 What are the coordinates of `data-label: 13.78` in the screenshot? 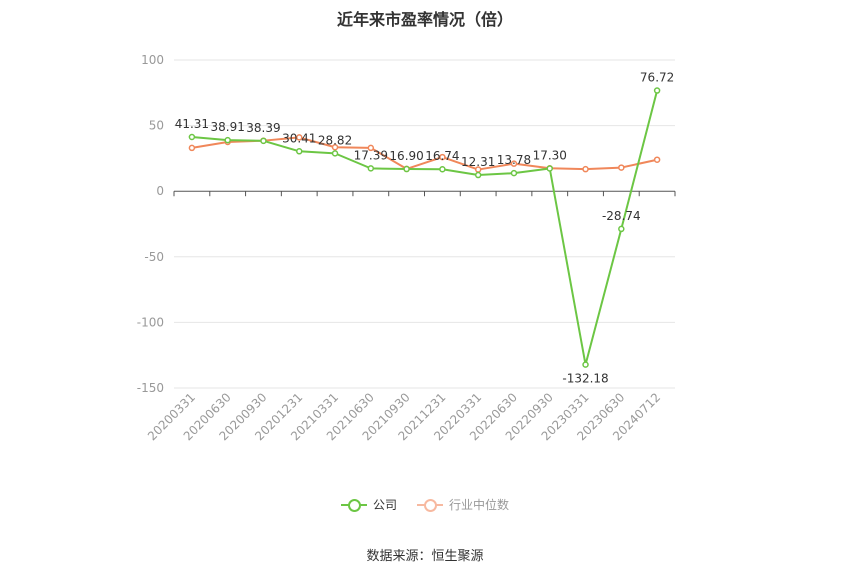 It's located at (514, 160).